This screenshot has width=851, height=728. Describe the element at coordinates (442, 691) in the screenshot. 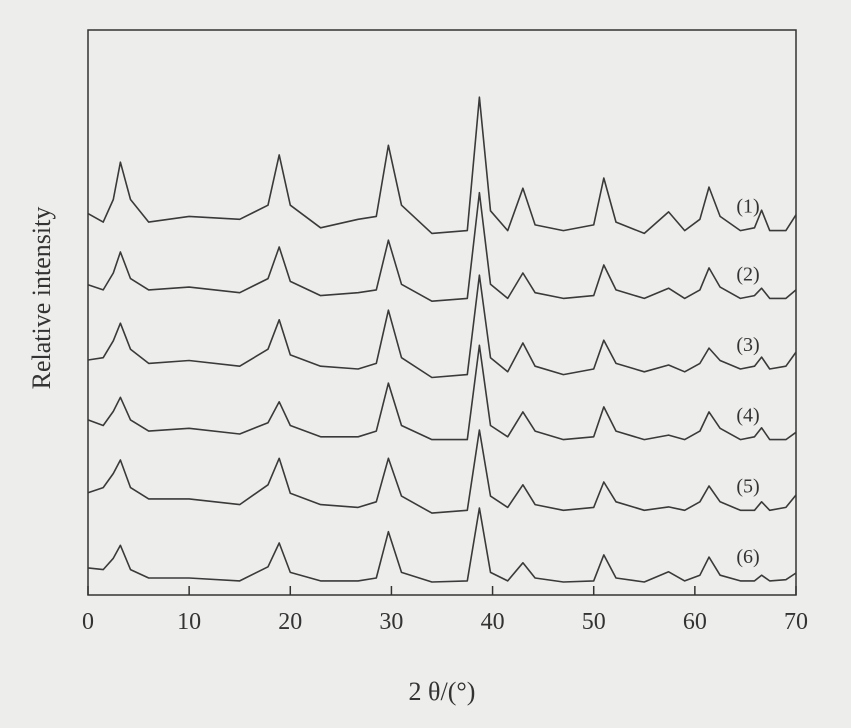

I see `x-axis-label: 2 θ/(°)` at that location.